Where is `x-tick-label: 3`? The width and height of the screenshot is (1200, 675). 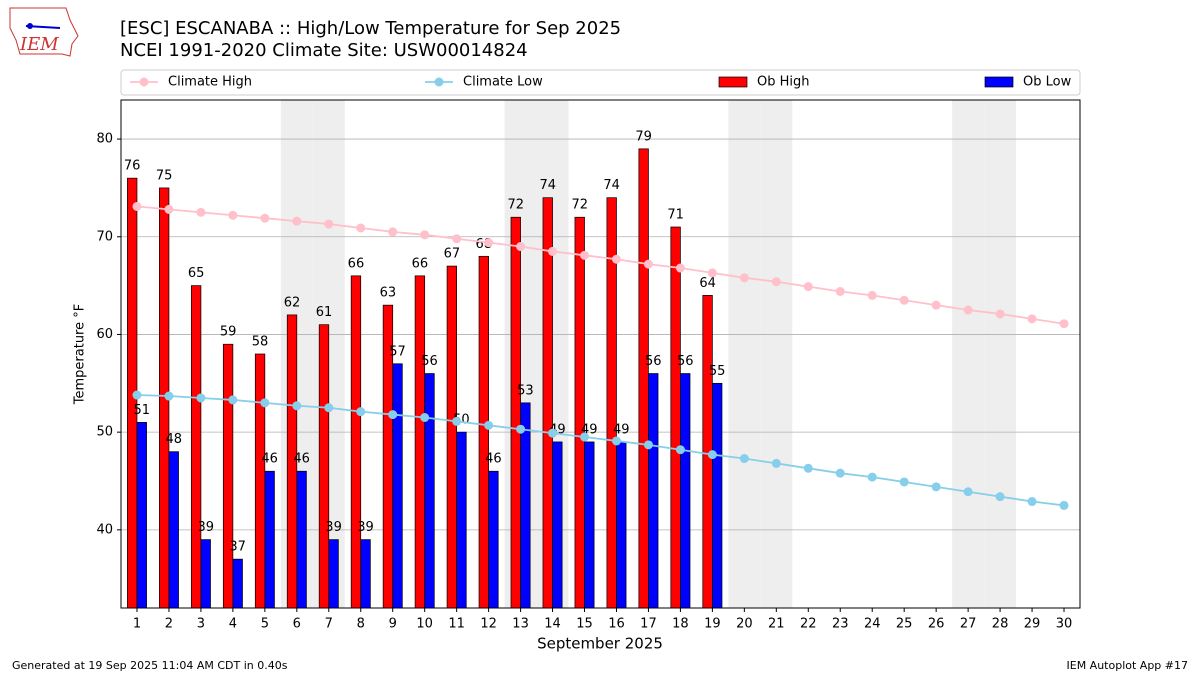 x-tick-label: 3 is located at coordinates (201, 624).